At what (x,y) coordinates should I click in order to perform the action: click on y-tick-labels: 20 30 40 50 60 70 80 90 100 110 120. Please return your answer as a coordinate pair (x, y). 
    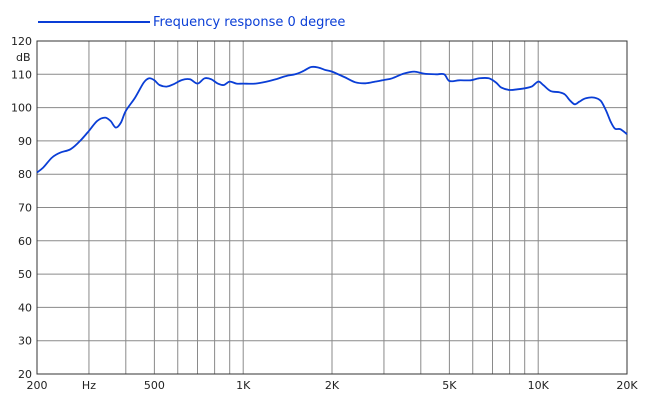
    Looking at the image, I should click on (21, 208).